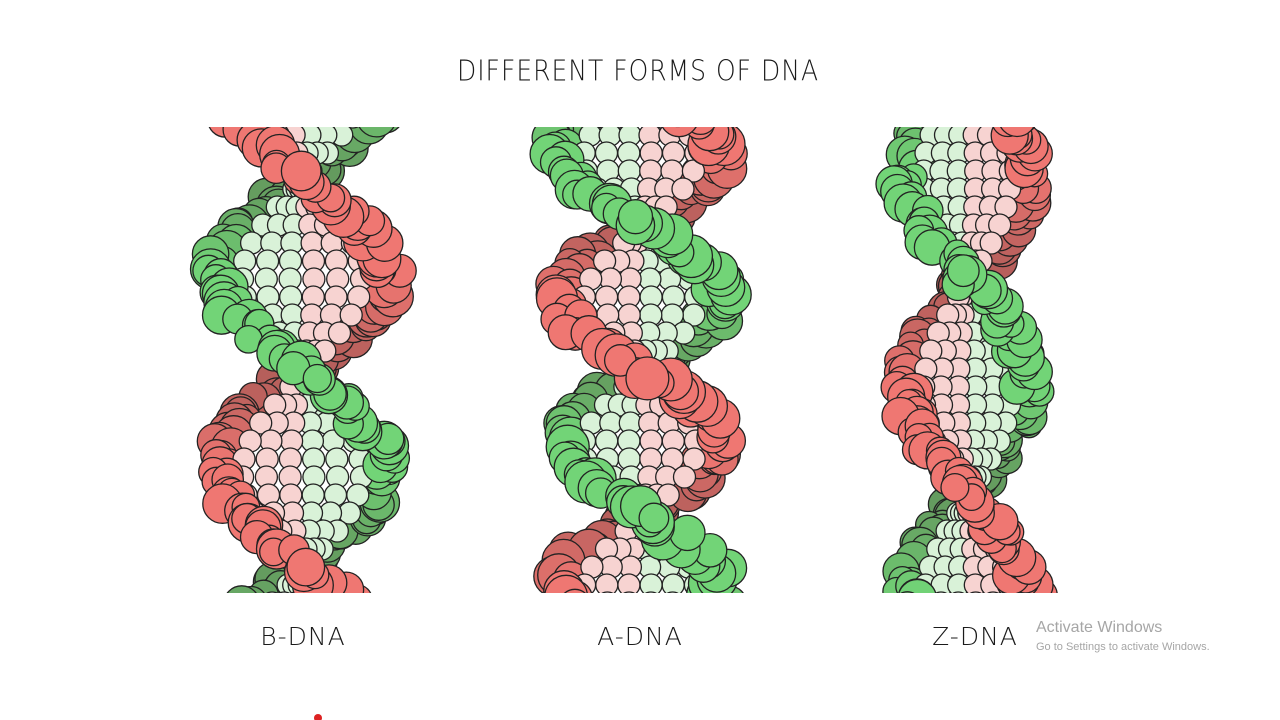  I want to click on panel-label: Z-DNA, so click(975, 636).